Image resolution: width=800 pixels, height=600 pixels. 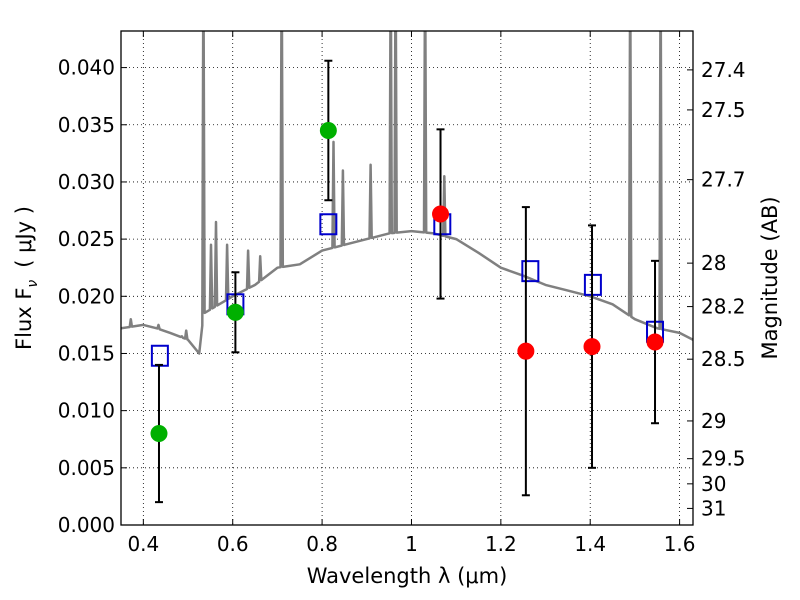 I want to click on y-tick-label: 0.025, so click(x=86, y=239).